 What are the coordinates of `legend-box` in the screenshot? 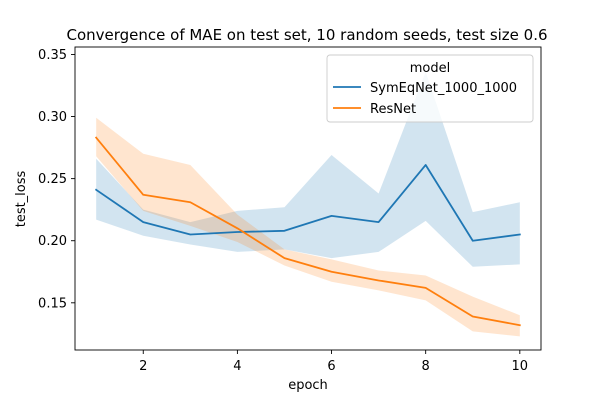 It's located at (430, 88).